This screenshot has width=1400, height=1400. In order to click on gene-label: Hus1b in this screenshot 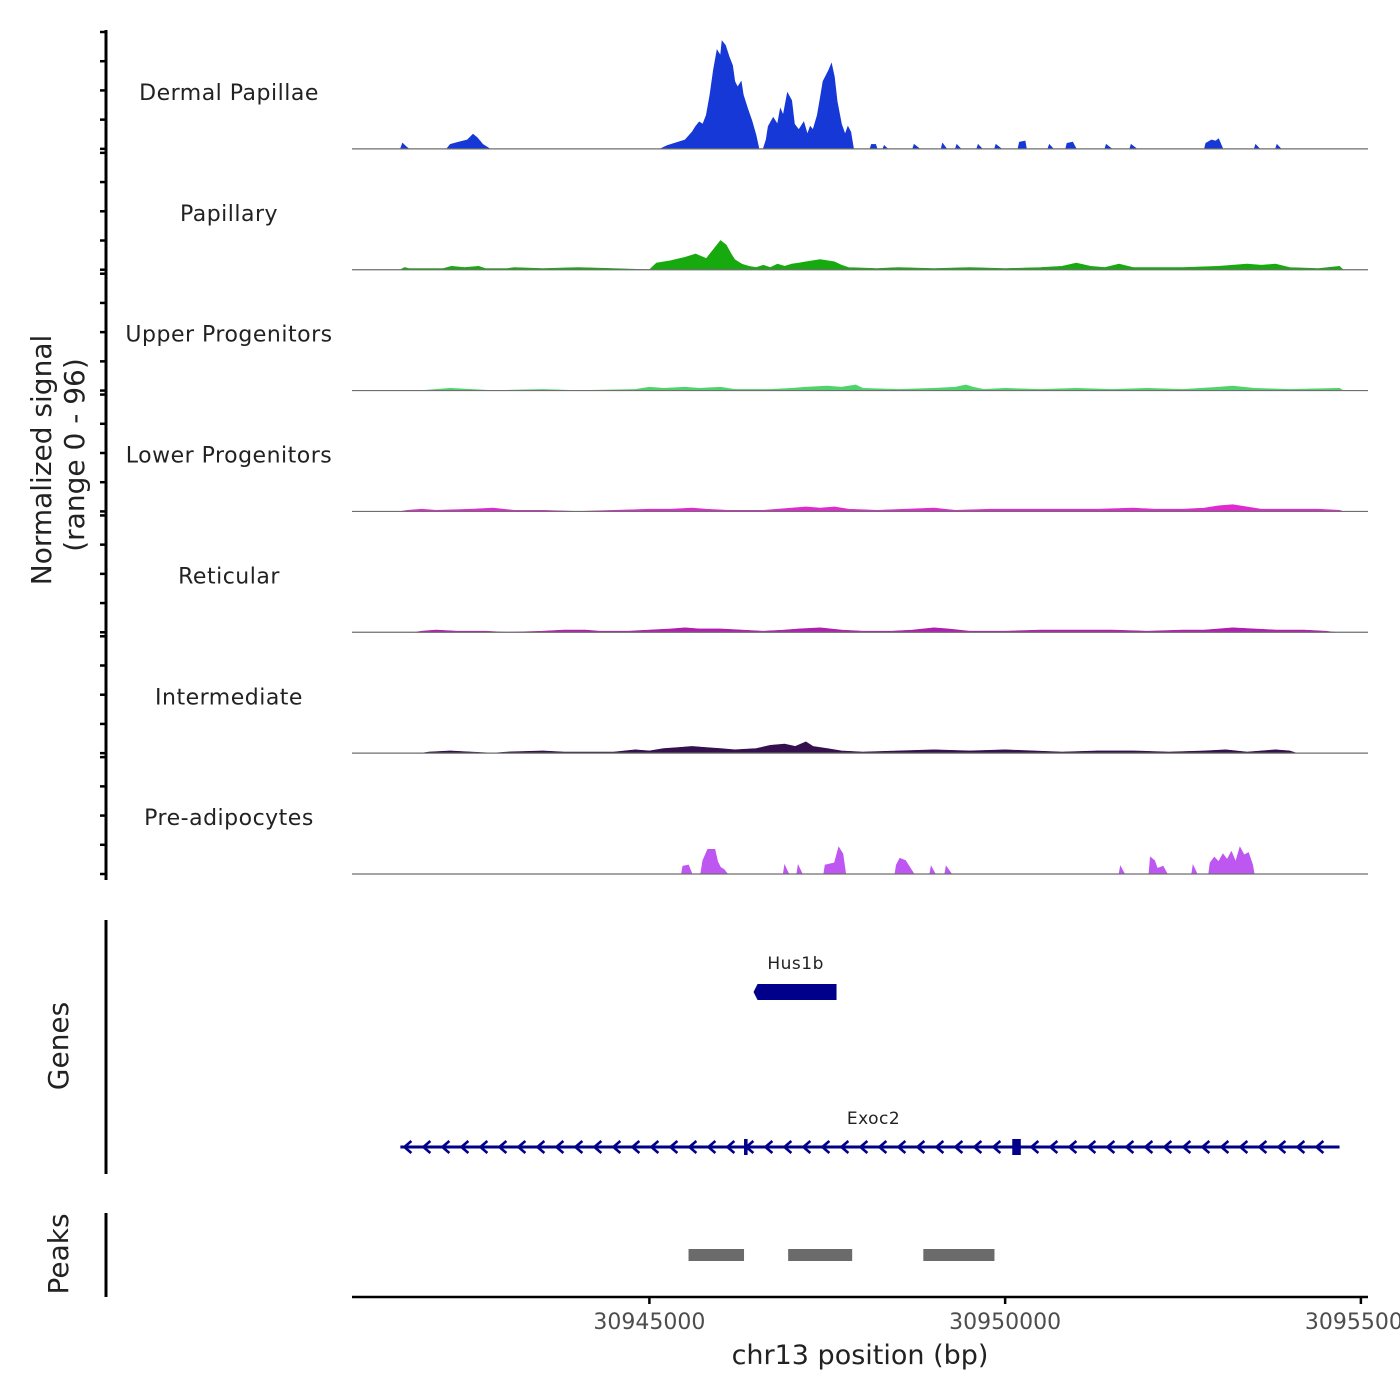, I will do `click(795, 964)`.